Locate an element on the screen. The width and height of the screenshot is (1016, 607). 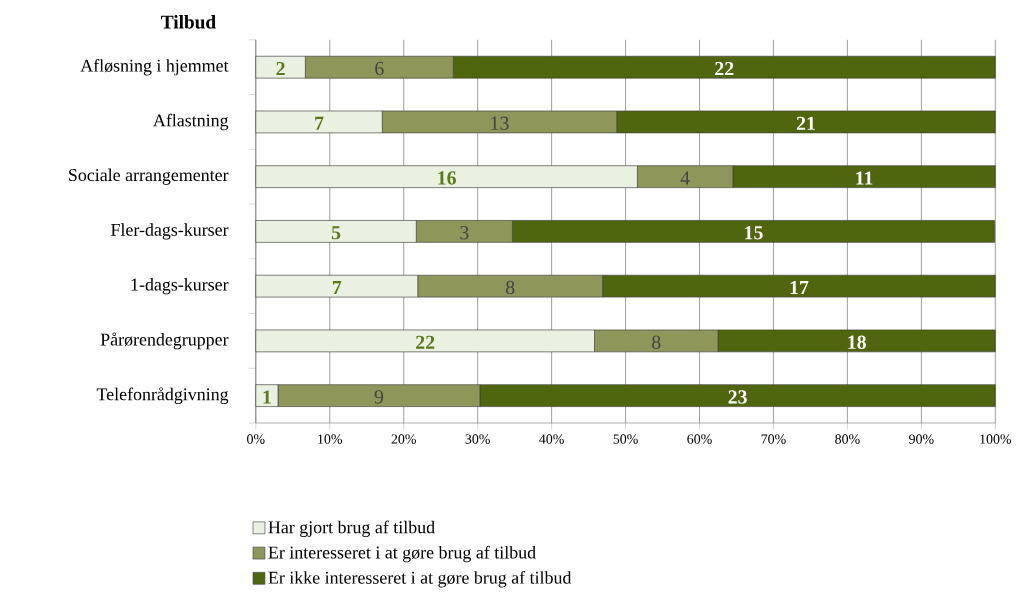
x-tick-label: 10% is located at coordinates (330, 439).